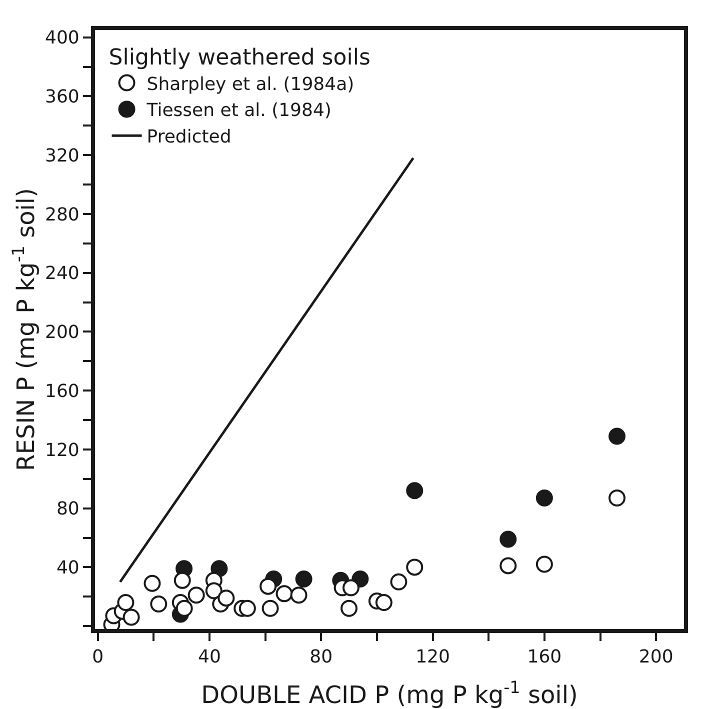  What do you see at coordinates (544, 657) in the screenshot?
I see `x-tick-label: 160` at bounding box center [544, 657].